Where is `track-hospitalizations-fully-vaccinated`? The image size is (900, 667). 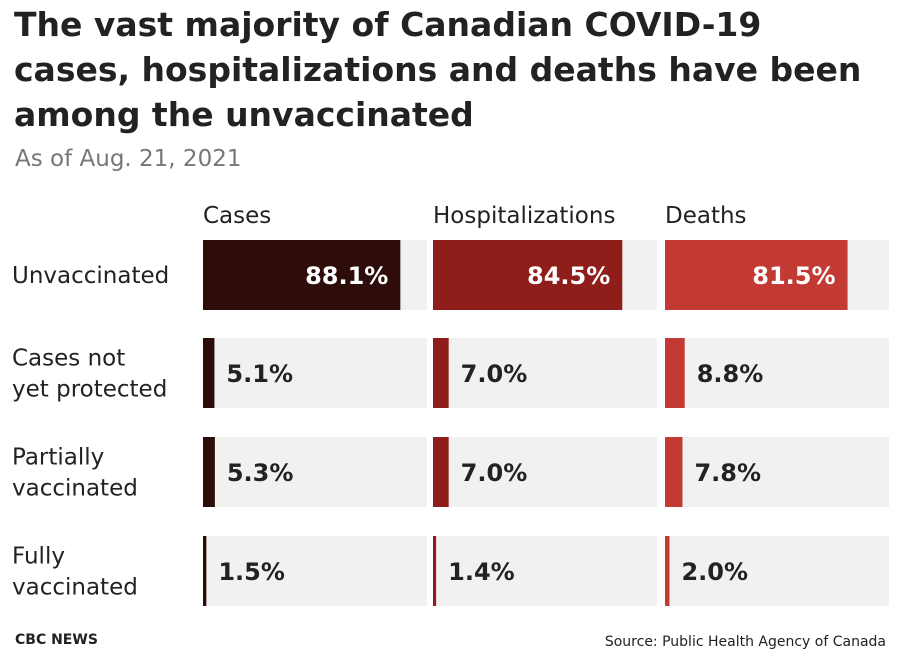
track-hospitalizations-fully-vaccinated is located at coordinates (545, 571).